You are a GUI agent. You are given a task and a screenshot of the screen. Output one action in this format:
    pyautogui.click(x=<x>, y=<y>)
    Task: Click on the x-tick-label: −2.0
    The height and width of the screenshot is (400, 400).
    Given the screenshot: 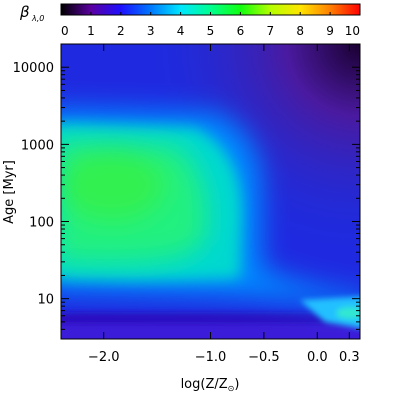 What is the action you would take?
    pyautogui.click(x=104, y=357)
    